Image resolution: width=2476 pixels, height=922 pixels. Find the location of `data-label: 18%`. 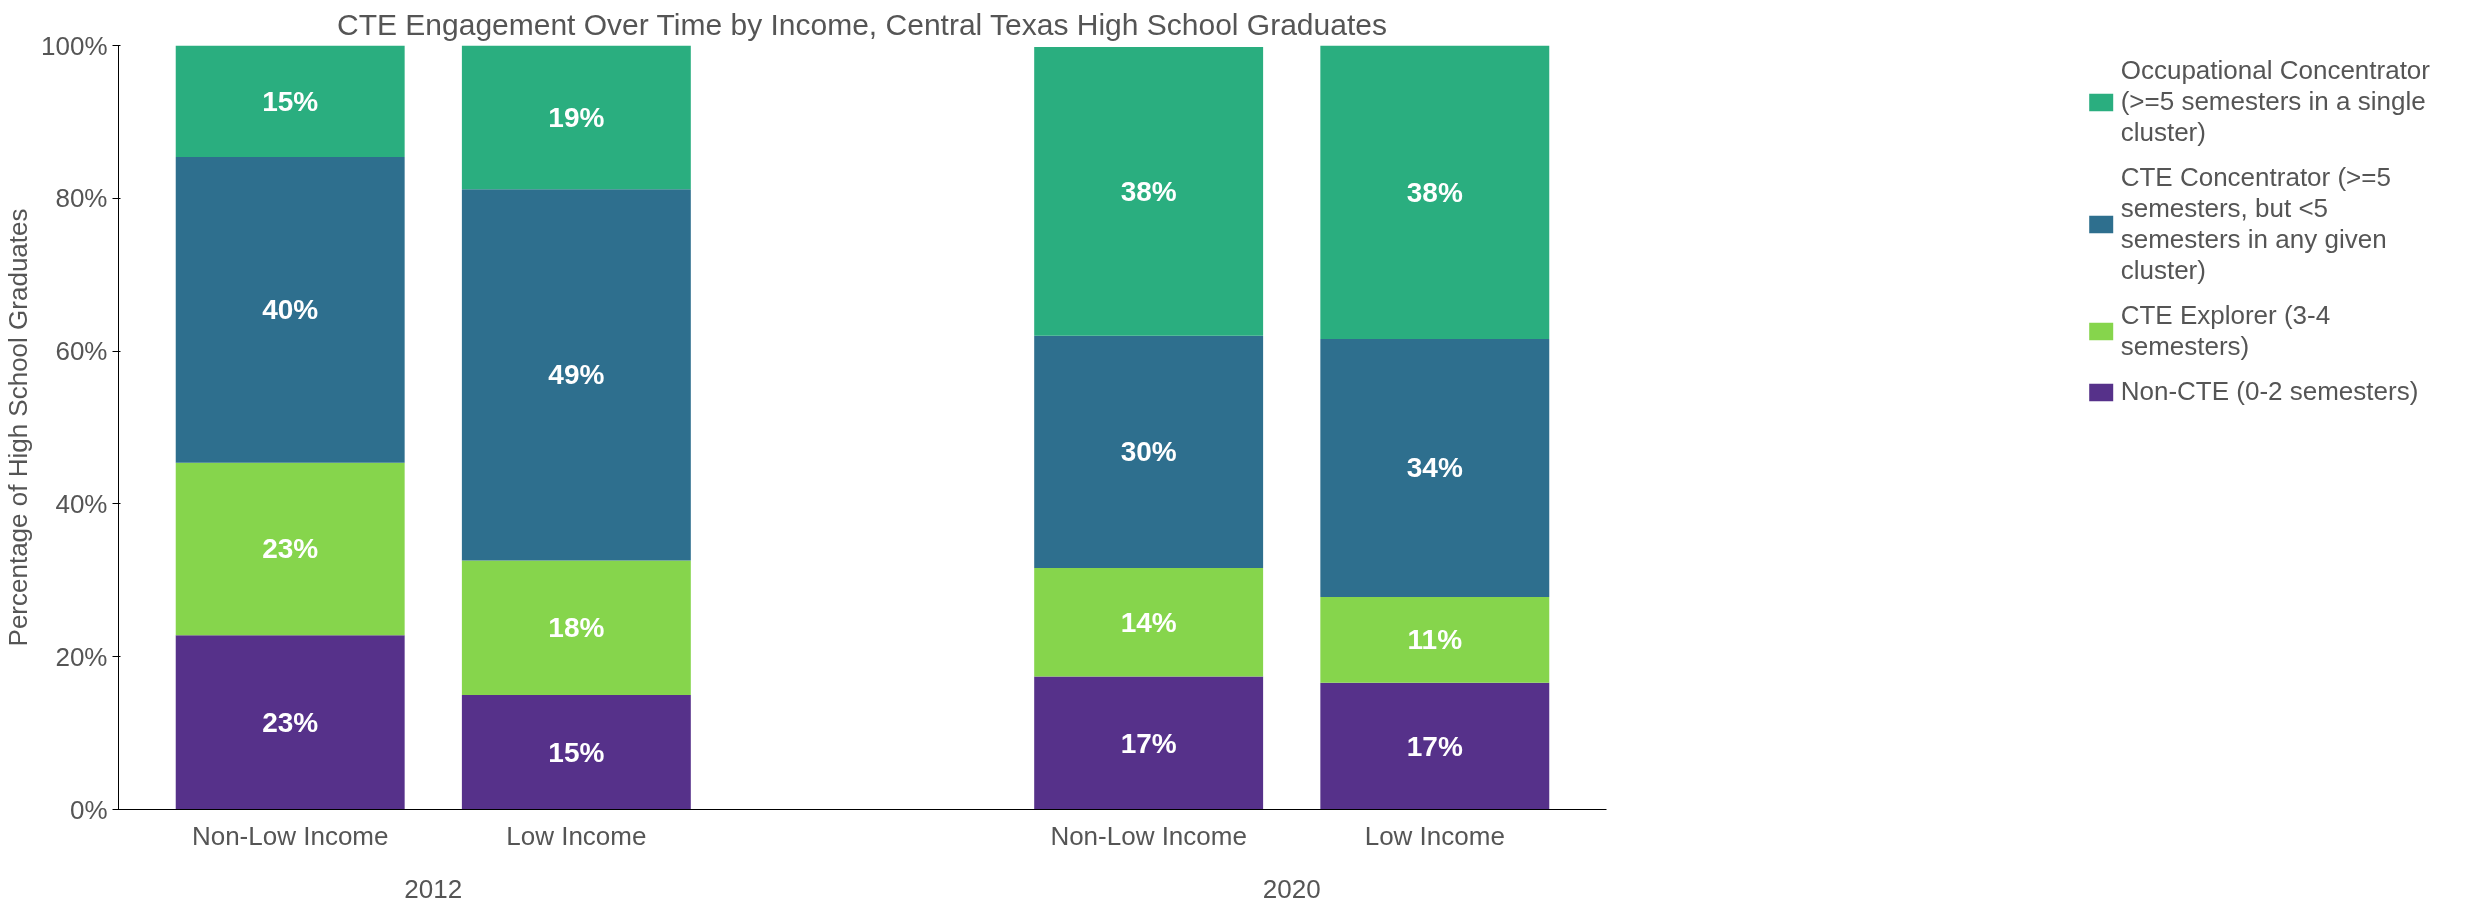

data-label: 18% is located at coordinates (576, 628).